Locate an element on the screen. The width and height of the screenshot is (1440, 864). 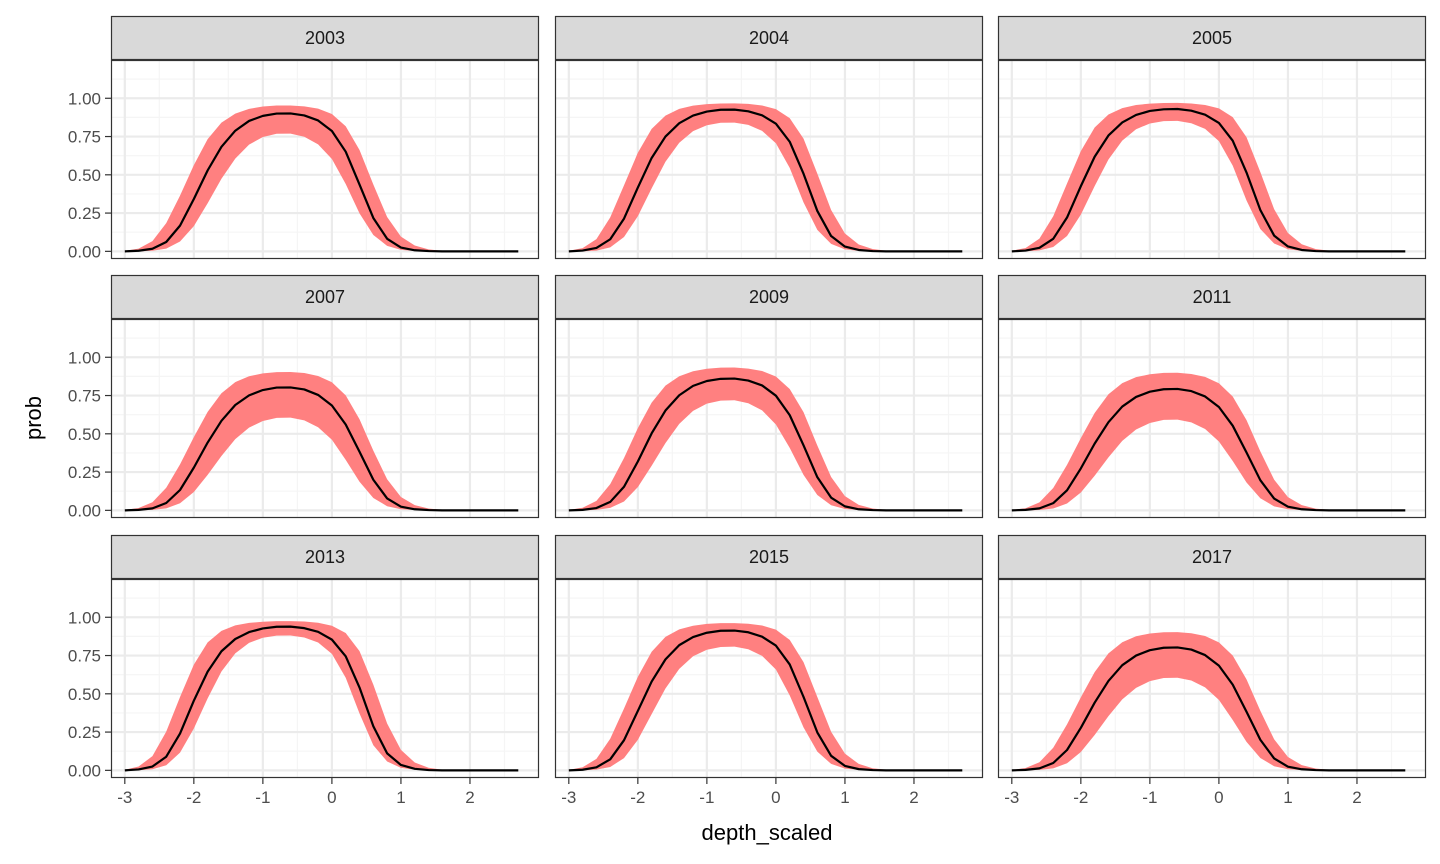
facet-strip-2005: 2005 is located at coordinates (1212, 38).